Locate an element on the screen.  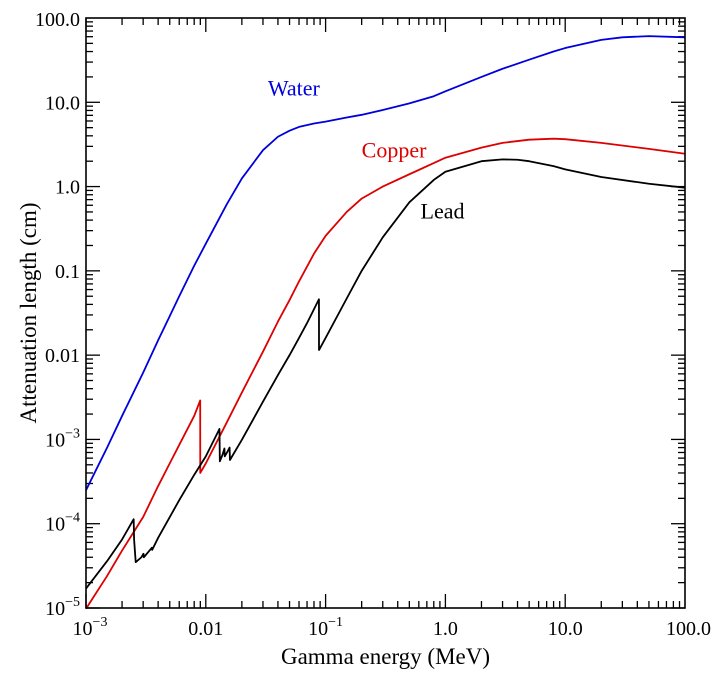
y-tick-label: 0.1 is located at coordinates (67, 272).